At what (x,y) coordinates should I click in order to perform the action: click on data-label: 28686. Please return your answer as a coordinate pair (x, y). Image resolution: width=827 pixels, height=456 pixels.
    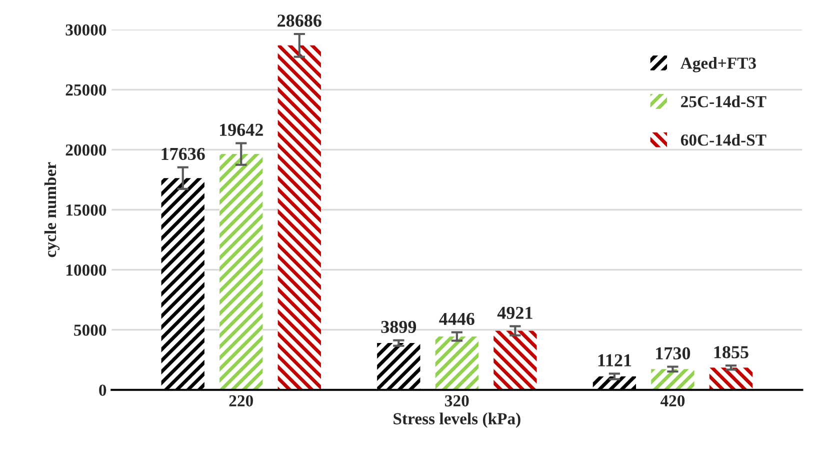
    Looking at the image, I should click on (300, 20).